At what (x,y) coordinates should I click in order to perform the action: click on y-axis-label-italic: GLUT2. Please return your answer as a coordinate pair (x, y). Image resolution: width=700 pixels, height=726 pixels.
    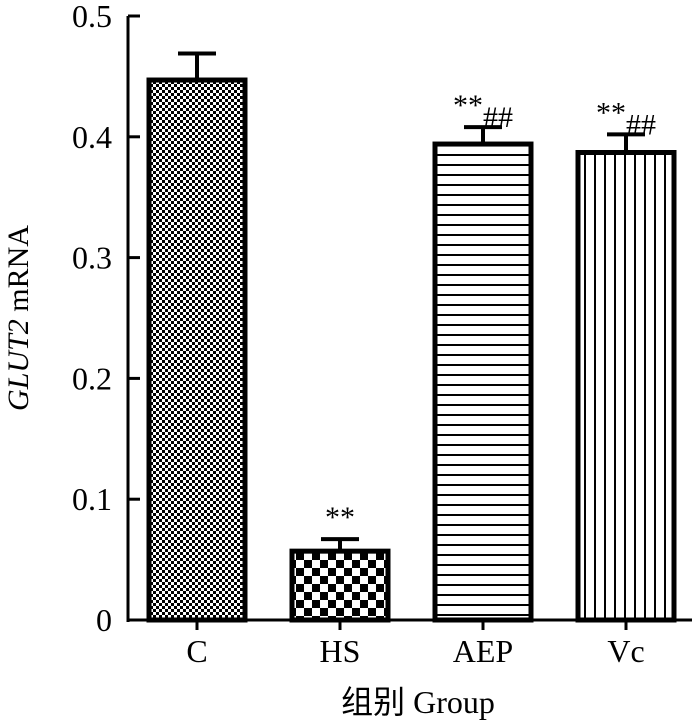
    Looking at the image, I should click on (18, 365).